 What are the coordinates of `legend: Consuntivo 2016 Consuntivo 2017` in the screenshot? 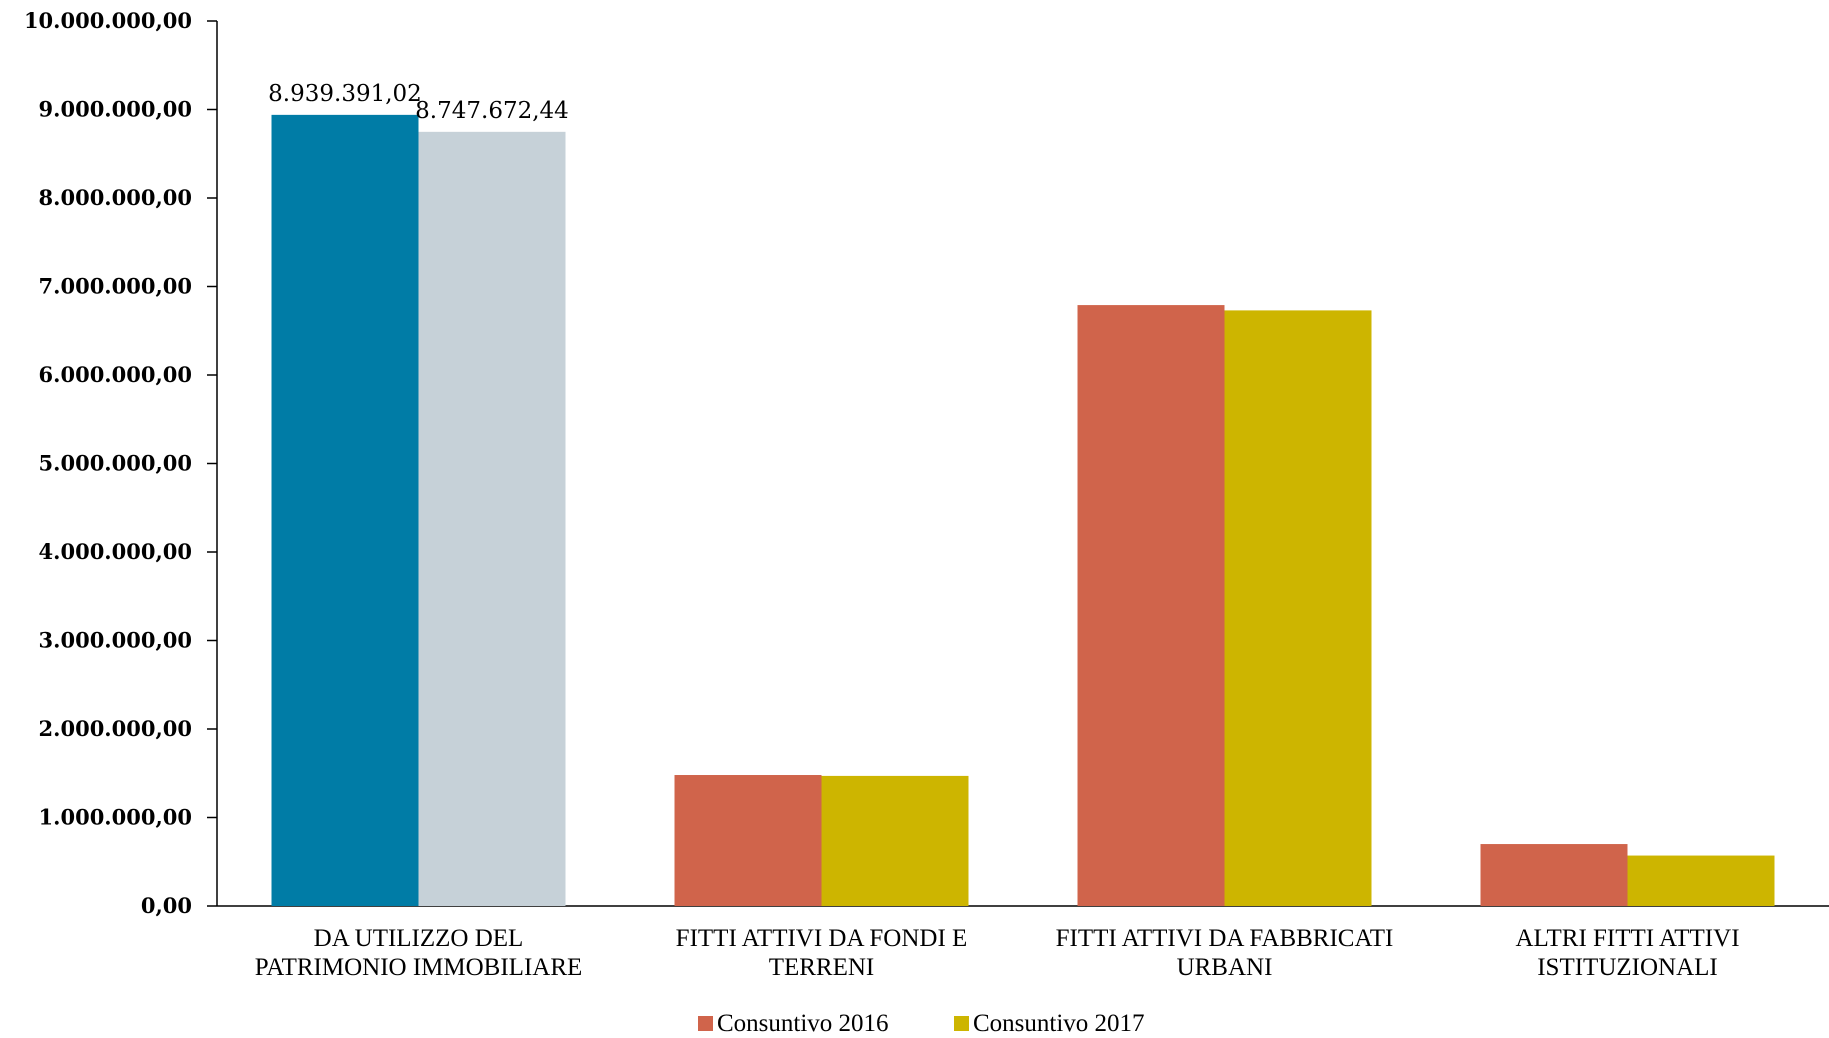 It's located at (921, 1023).